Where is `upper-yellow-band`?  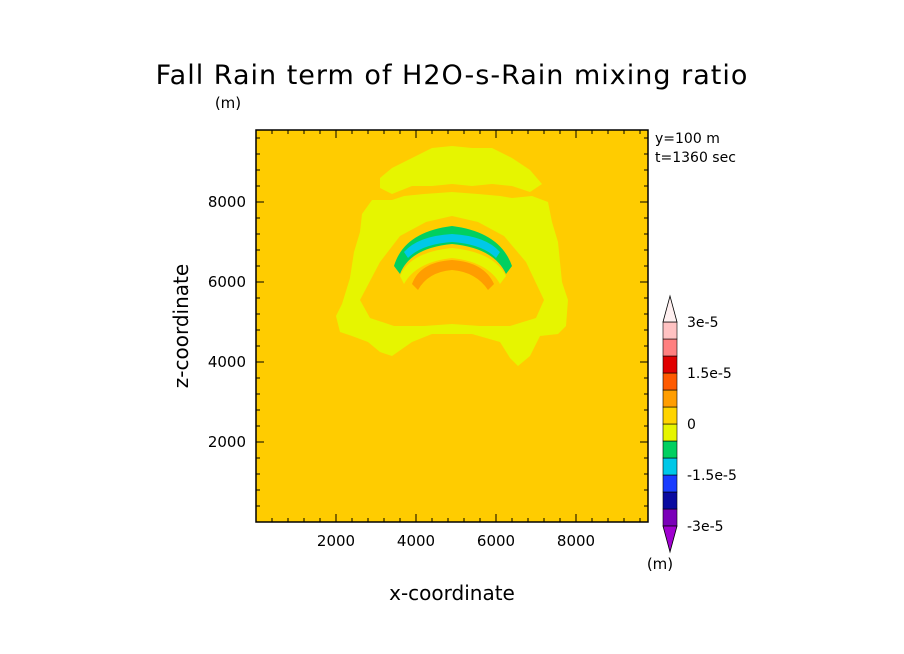 upper-yellow-band is located at coordinates (461, 170).